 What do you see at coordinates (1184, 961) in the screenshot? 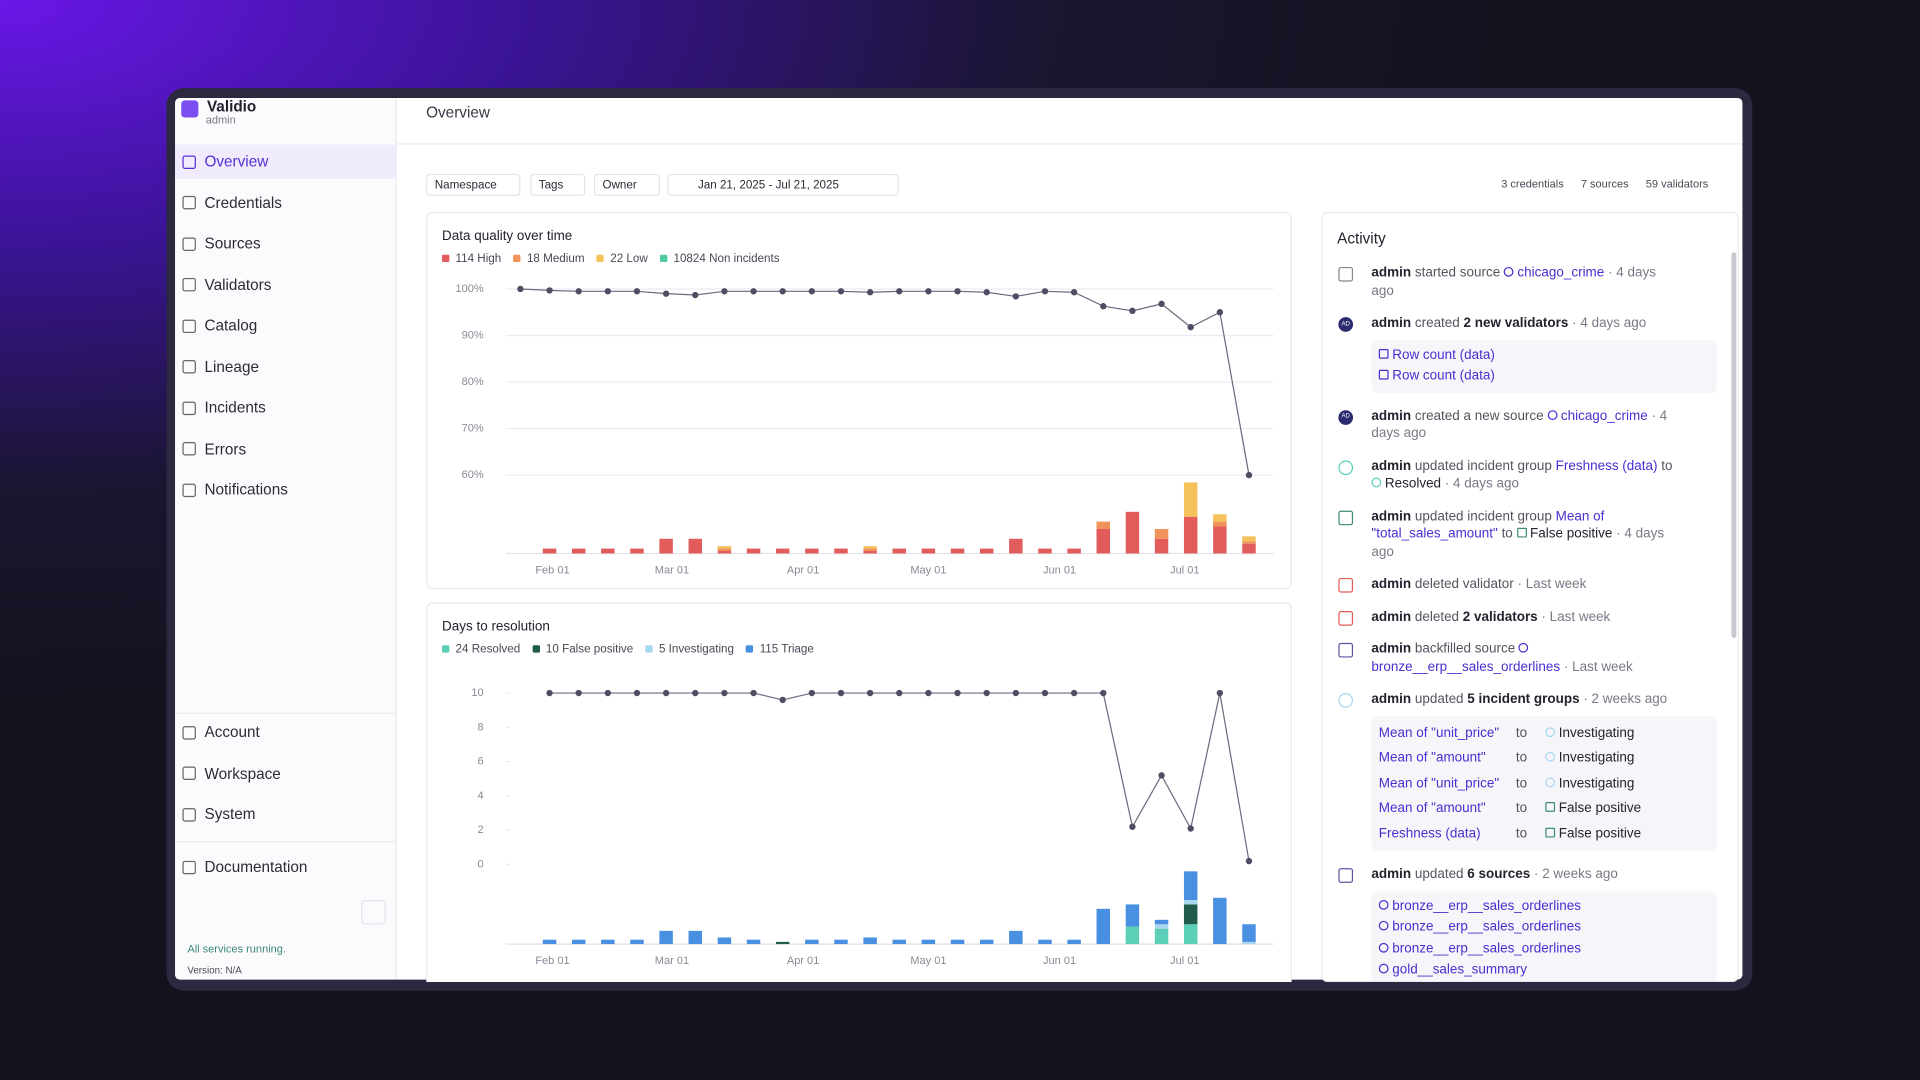
I see `x-tick-label: Jul 01` at bounding box center [1184, 961].